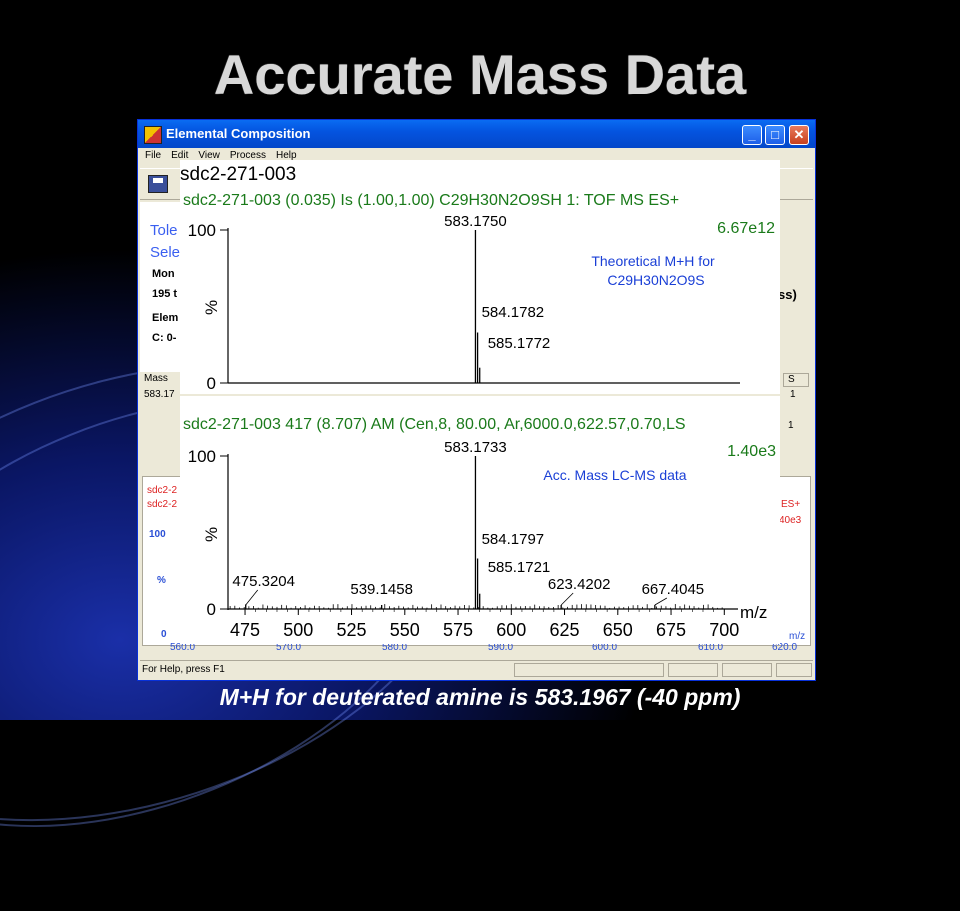 This screenshot has width=960, height=911. I want to click on x-tick-label: 475, so click(245, 630).